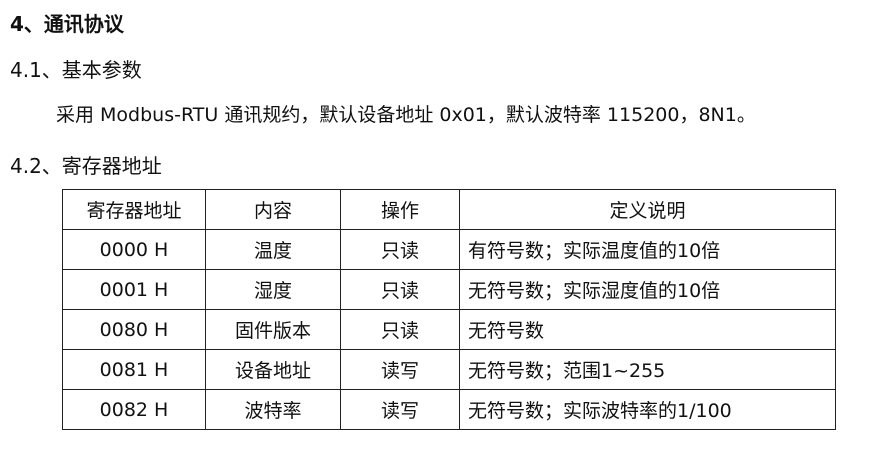 This screenshot has width=869, height=452. I want to click on address-cell: 0000 H, so click(134, 249).